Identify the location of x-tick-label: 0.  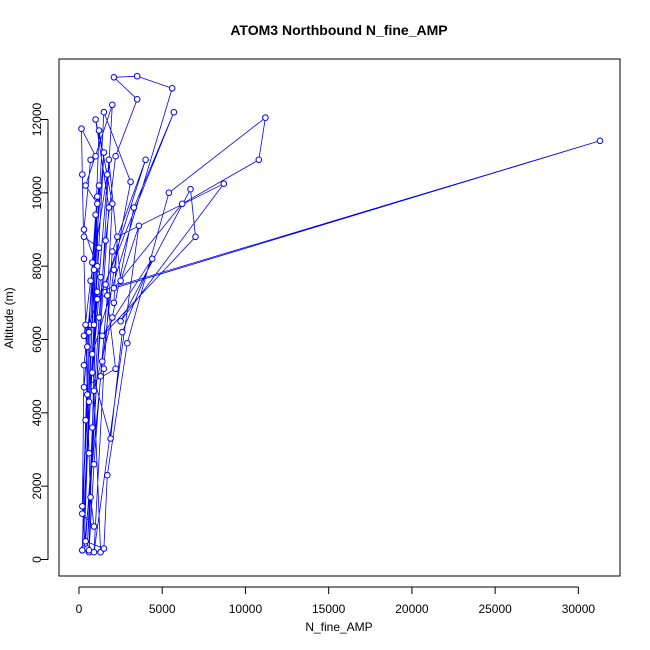
(79, 609).